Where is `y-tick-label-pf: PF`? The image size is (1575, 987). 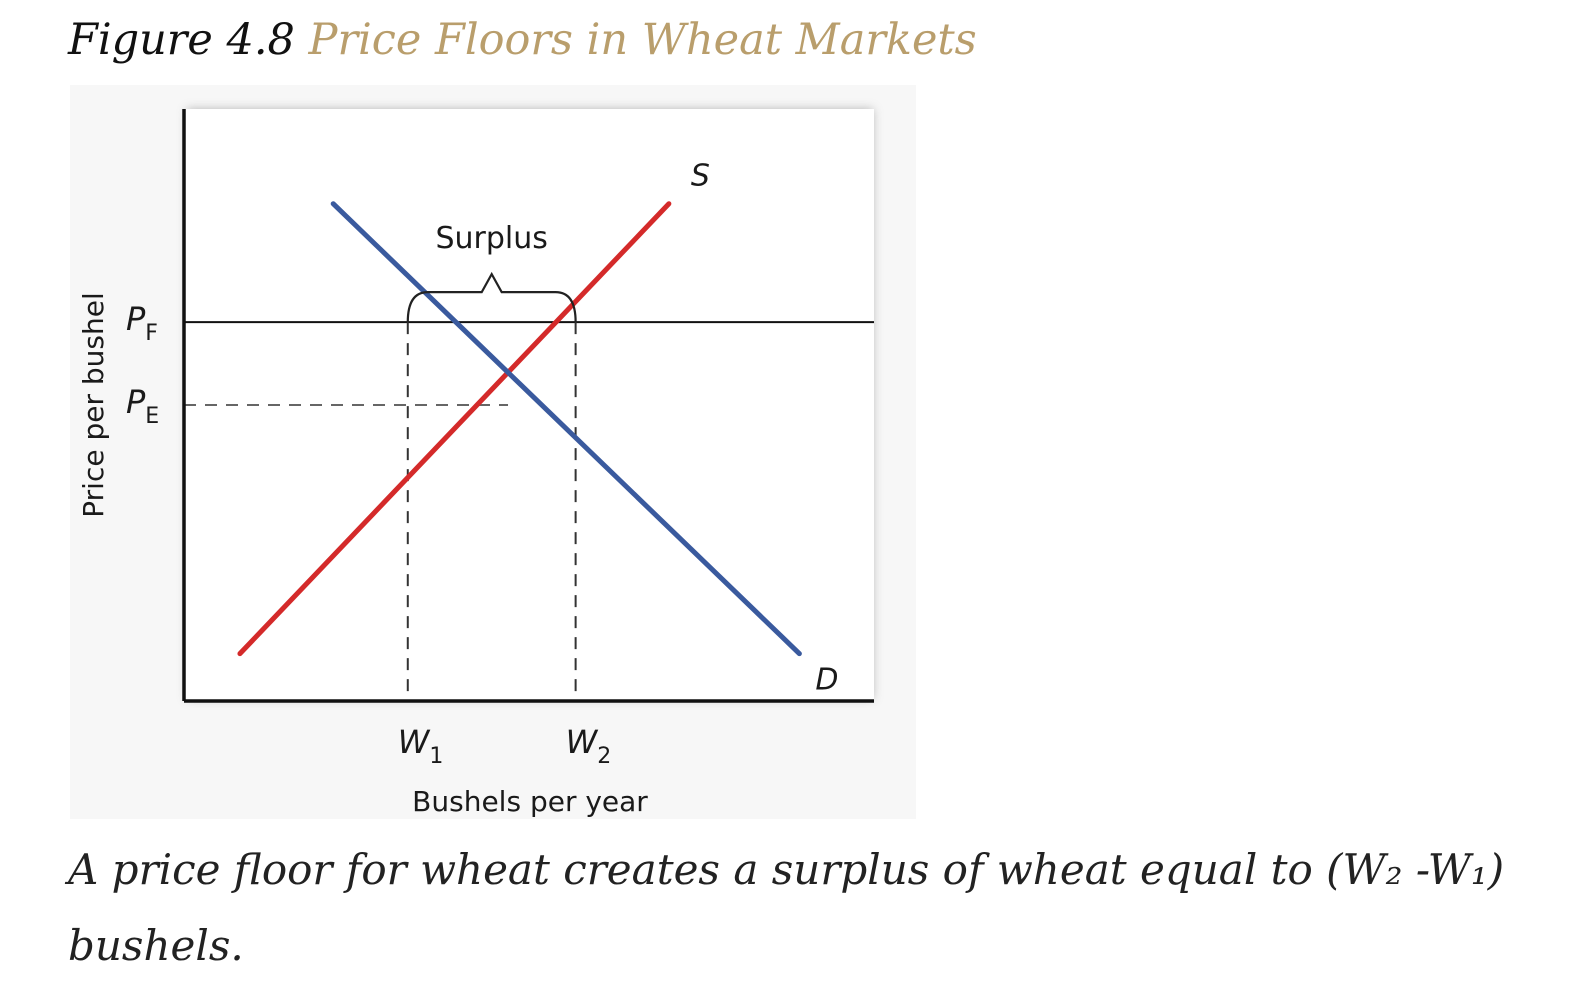
y-tick-label-pf: PF is located at coordinates (142, 323).